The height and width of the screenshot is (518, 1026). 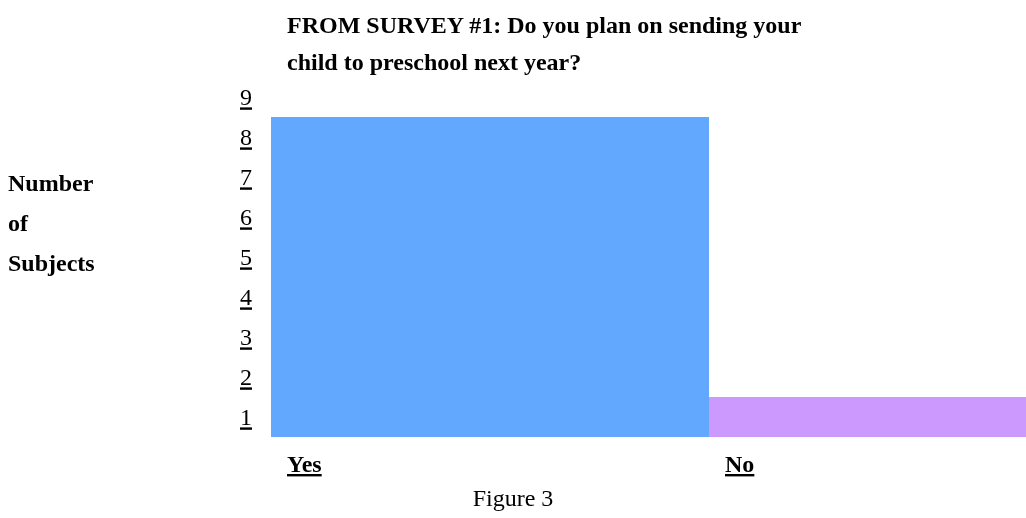 I want to click on chart-title: FROM SURVEY #1: Do you plan on sending your child to preschool next year?, so click(x=544, y=43).